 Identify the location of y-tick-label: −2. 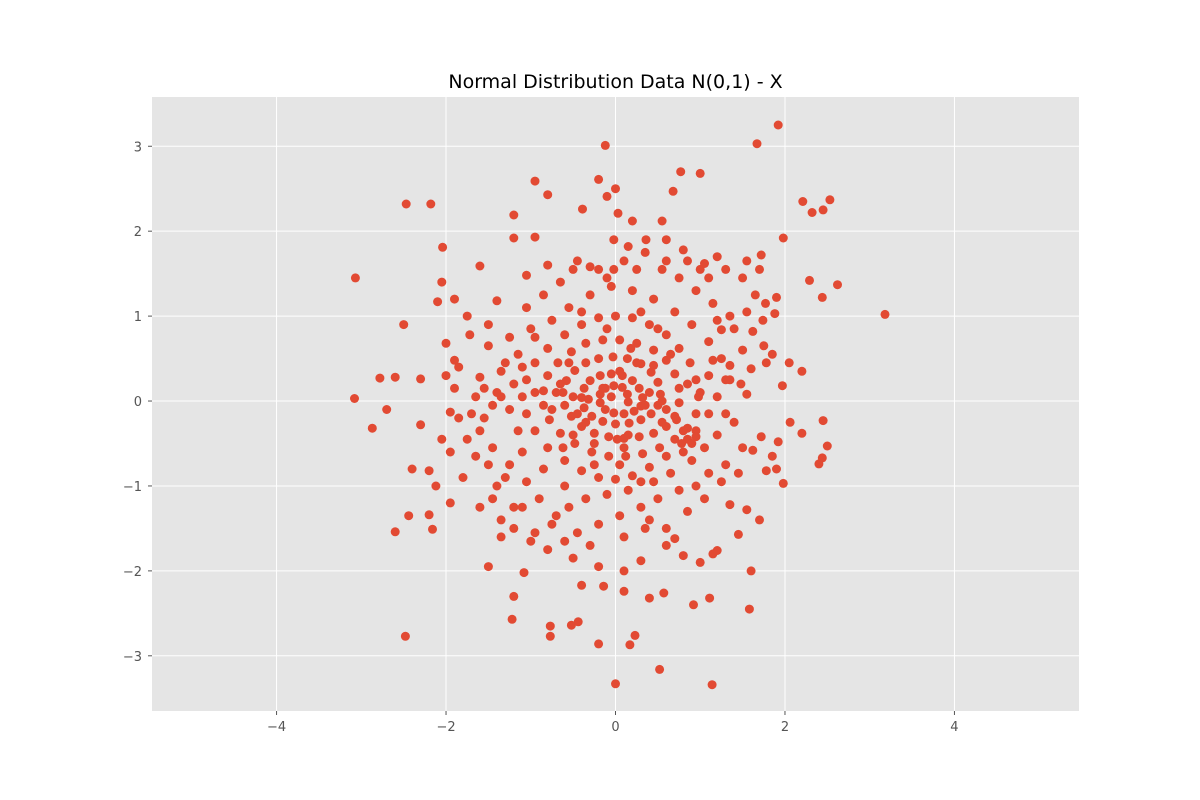
(132, 572).